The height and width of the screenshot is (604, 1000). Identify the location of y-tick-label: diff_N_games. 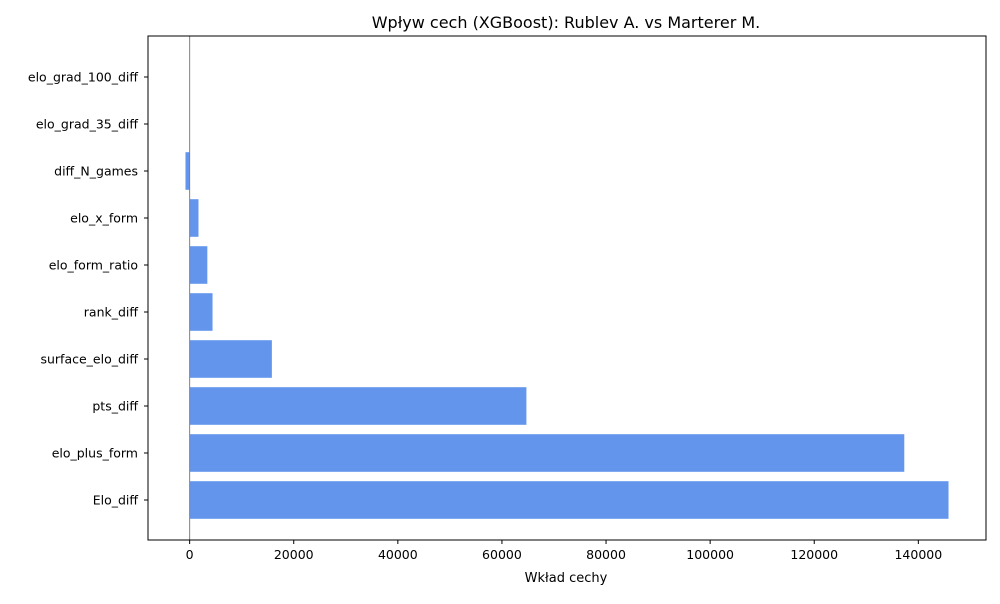
(96, 171).